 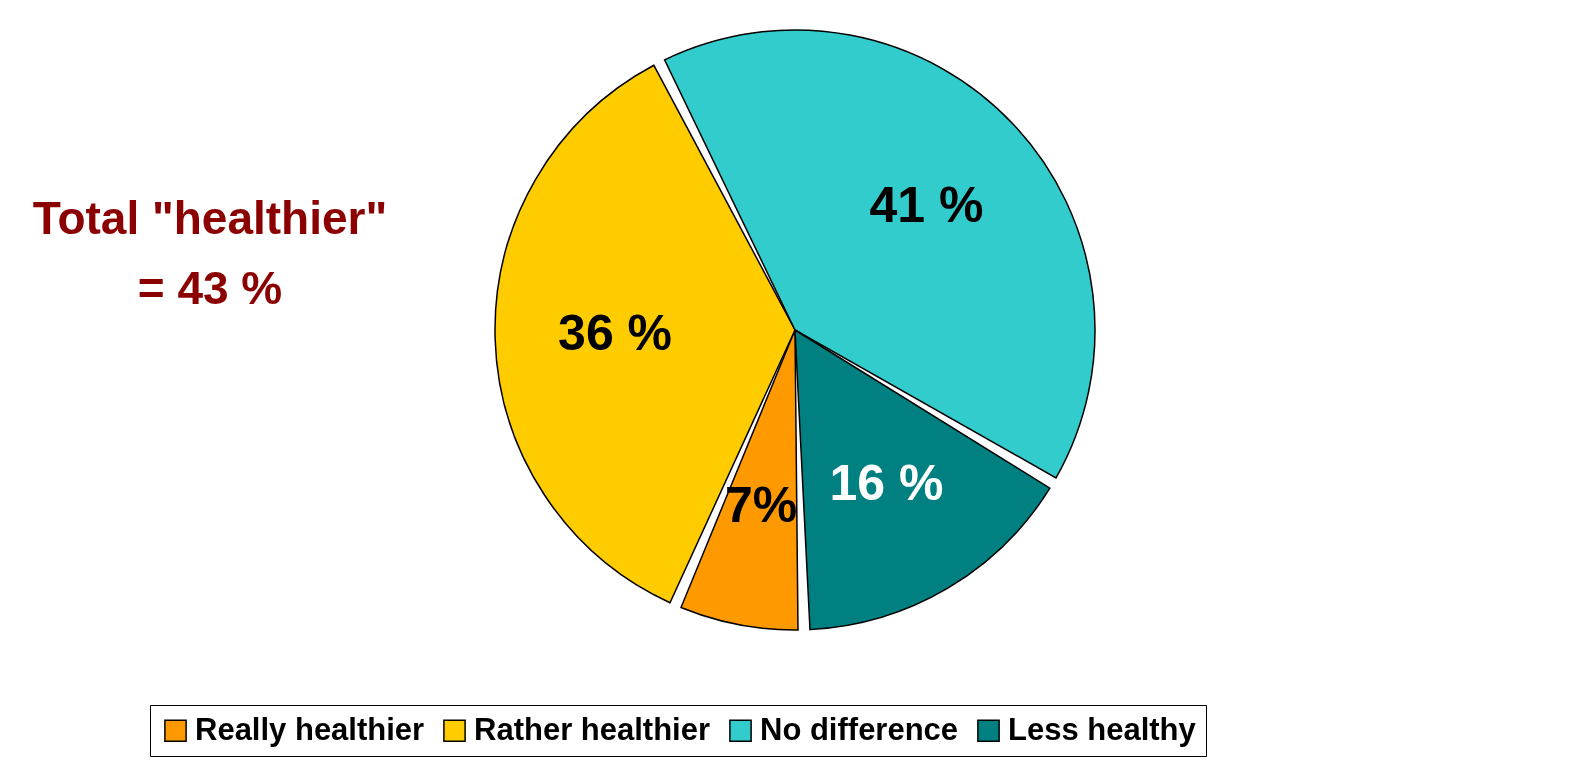 I want to click on data-label: 16 %, so click(x=886, y=483).